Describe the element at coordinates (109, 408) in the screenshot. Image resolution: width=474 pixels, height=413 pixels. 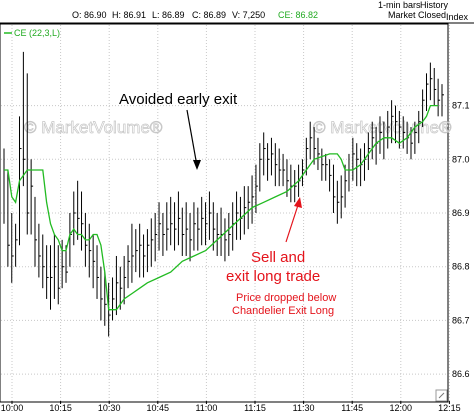
I see `x-tick-label: 10:30` at that location.